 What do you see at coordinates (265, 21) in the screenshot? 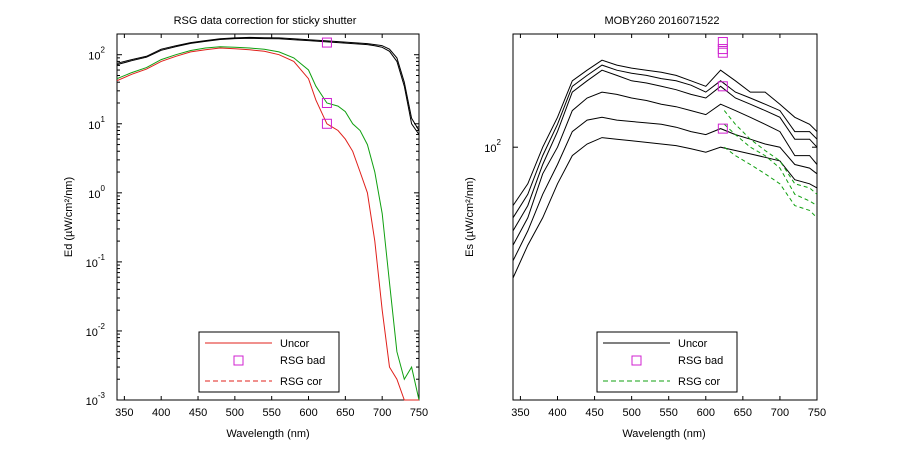
I see `left-chart-title: RSG data correction for sticky shutter` at bounding box center [265, 21].